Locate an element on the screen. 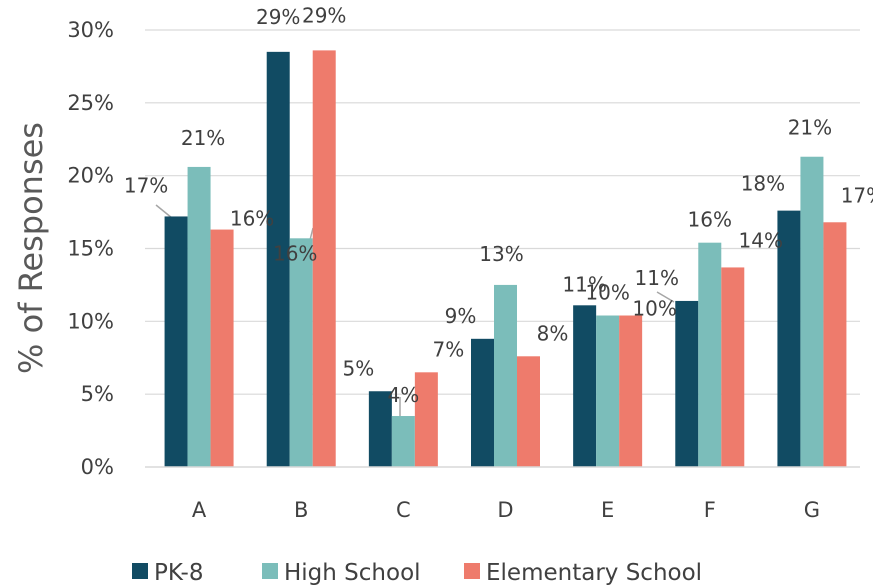 The image size is (873, 585). legend-label: High School is located at coordinates (352, 572).